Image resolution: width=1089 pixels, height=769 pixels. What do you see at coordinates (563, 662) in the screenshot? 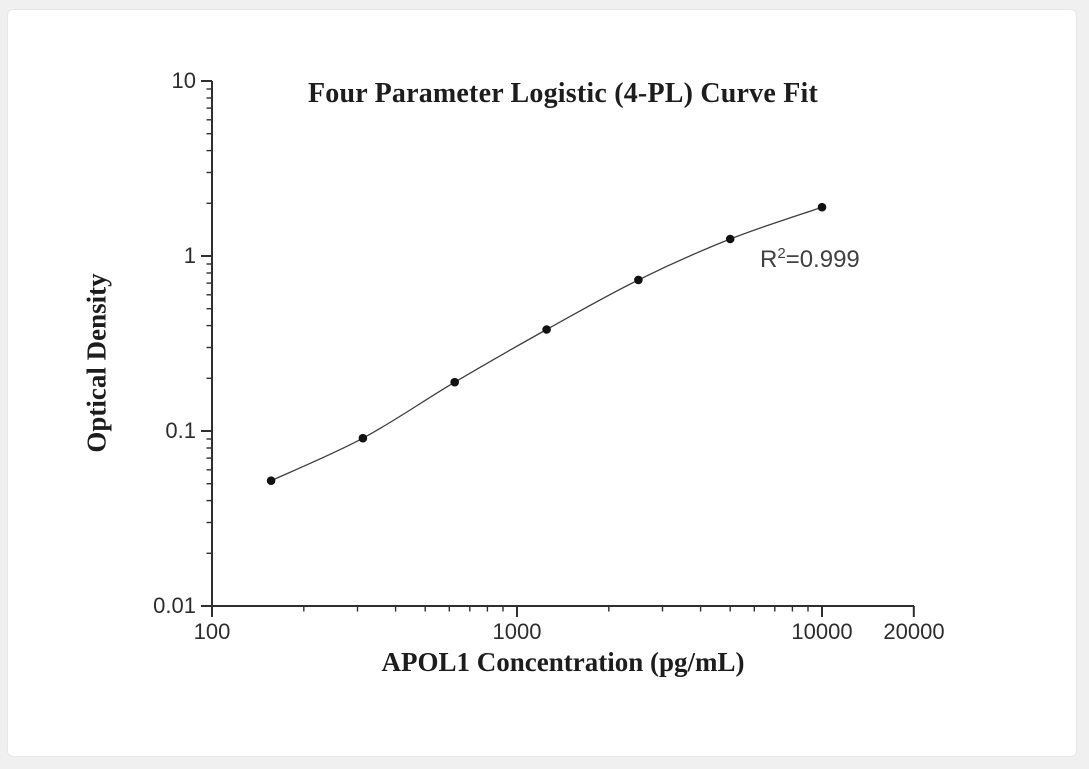
I see `x-axis-title: APOL1 Concentration (pg/mL)` at bounding box center [563, 662].